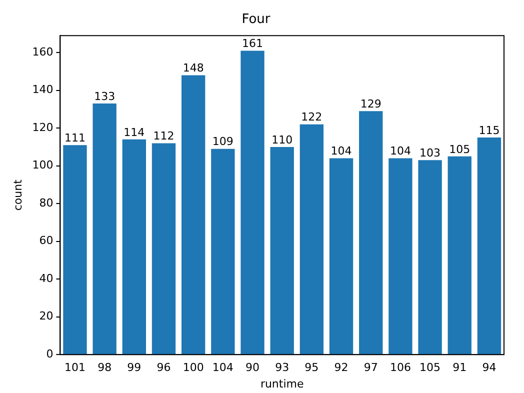  I want to click on data-label: 105, so click(459, 149).